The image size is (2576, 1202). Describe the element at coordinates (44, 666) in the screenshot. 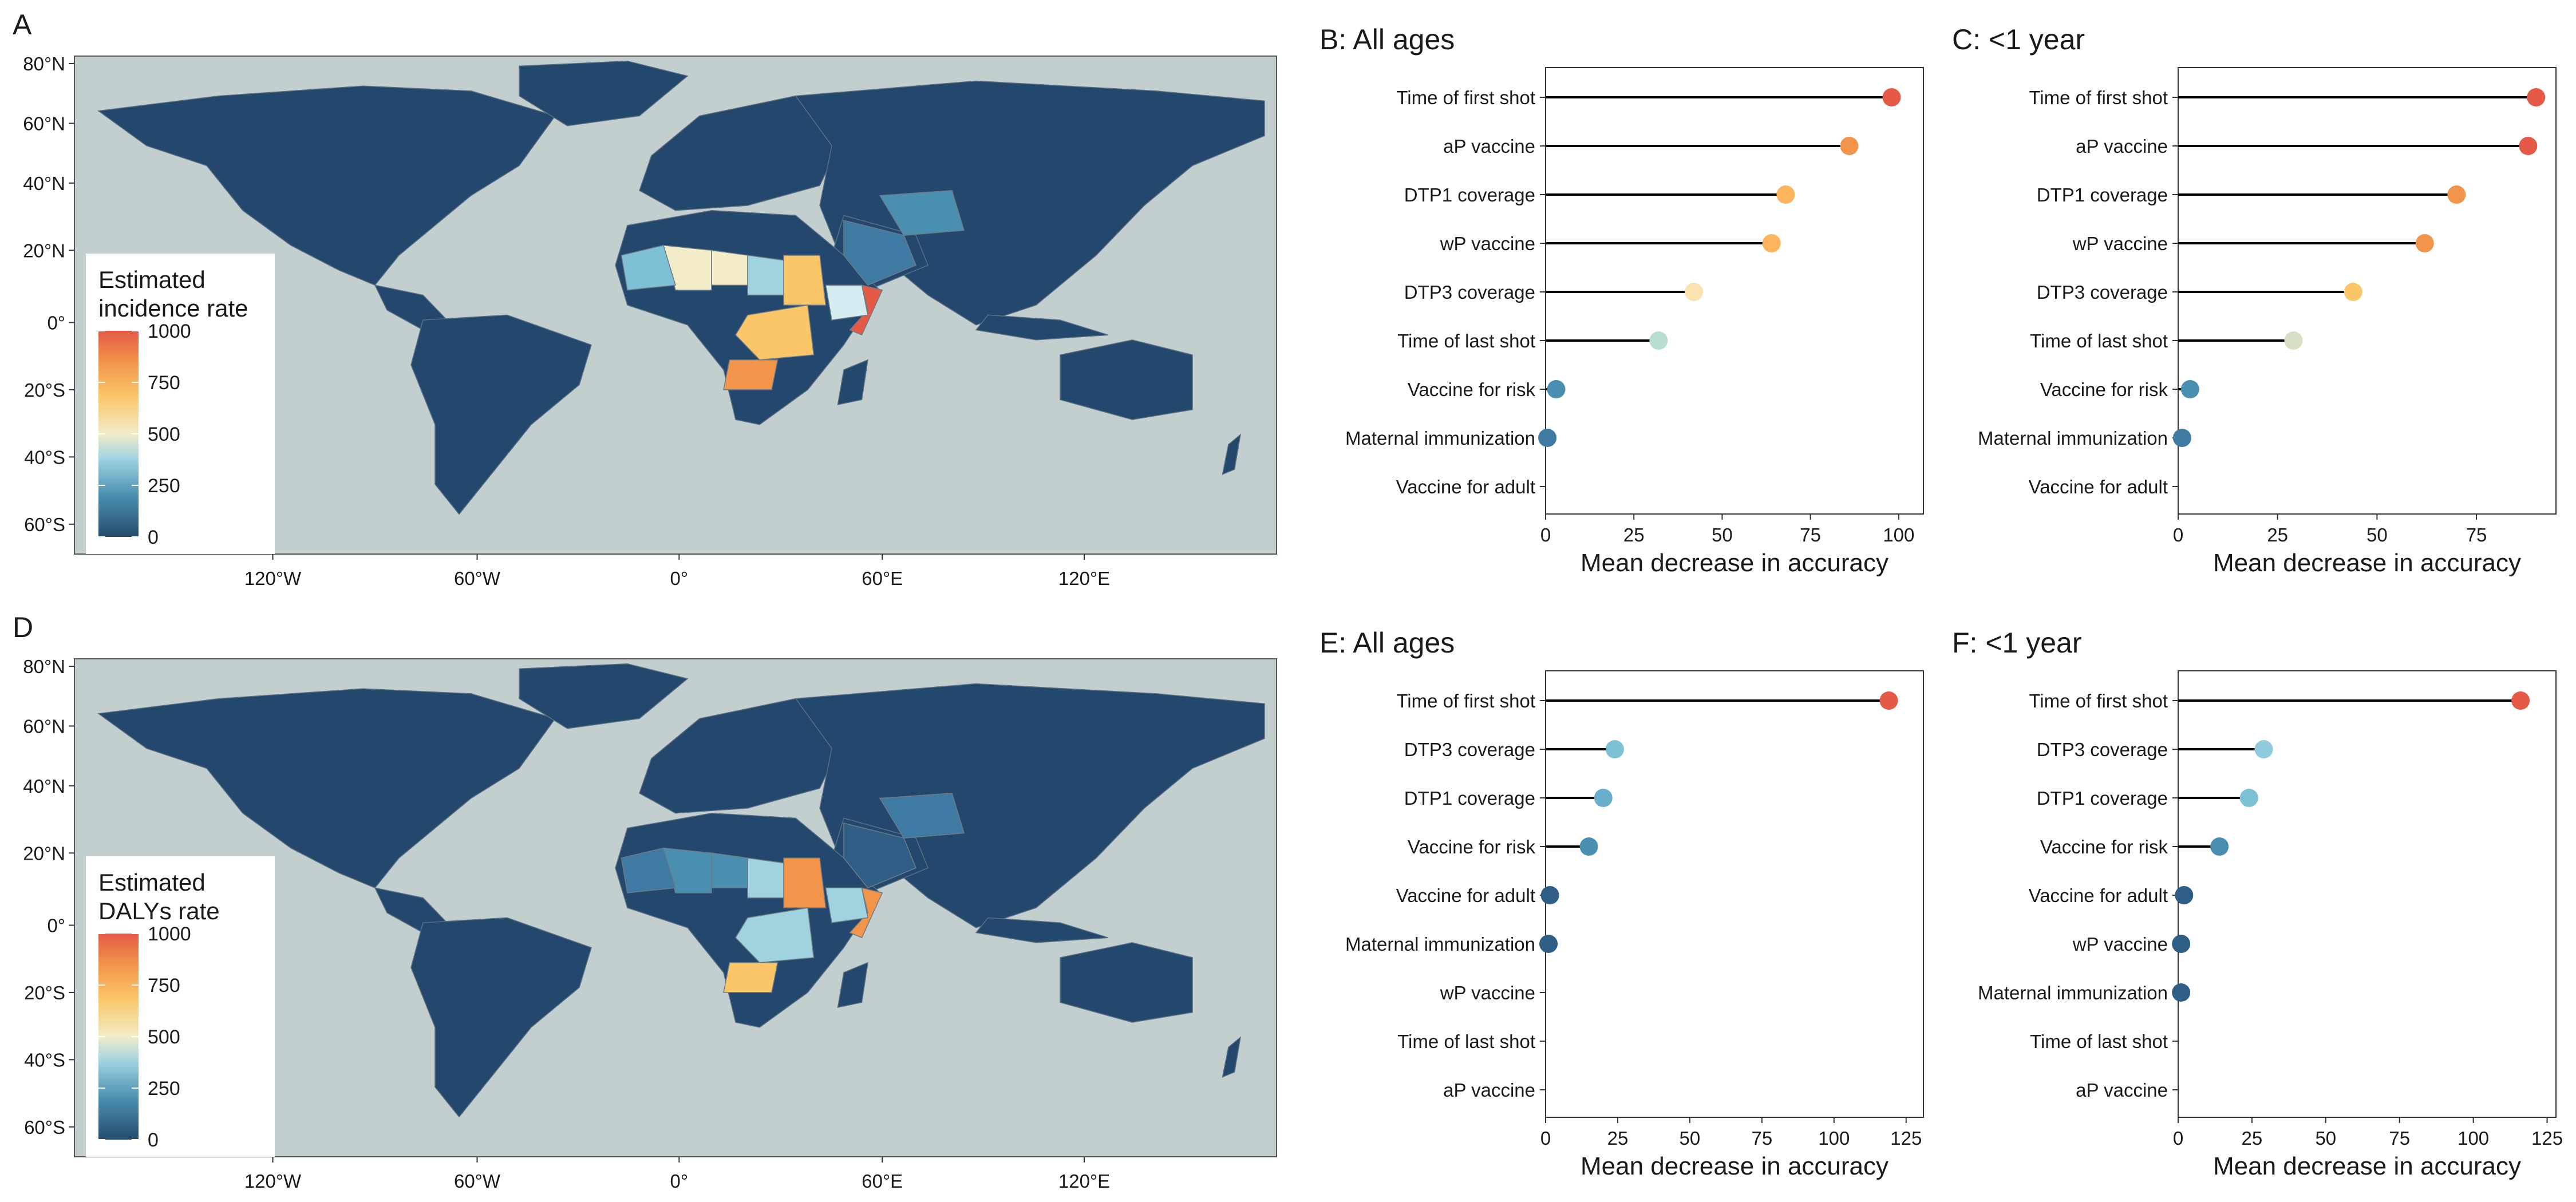

I see `lat-label: 80°N` at that location.